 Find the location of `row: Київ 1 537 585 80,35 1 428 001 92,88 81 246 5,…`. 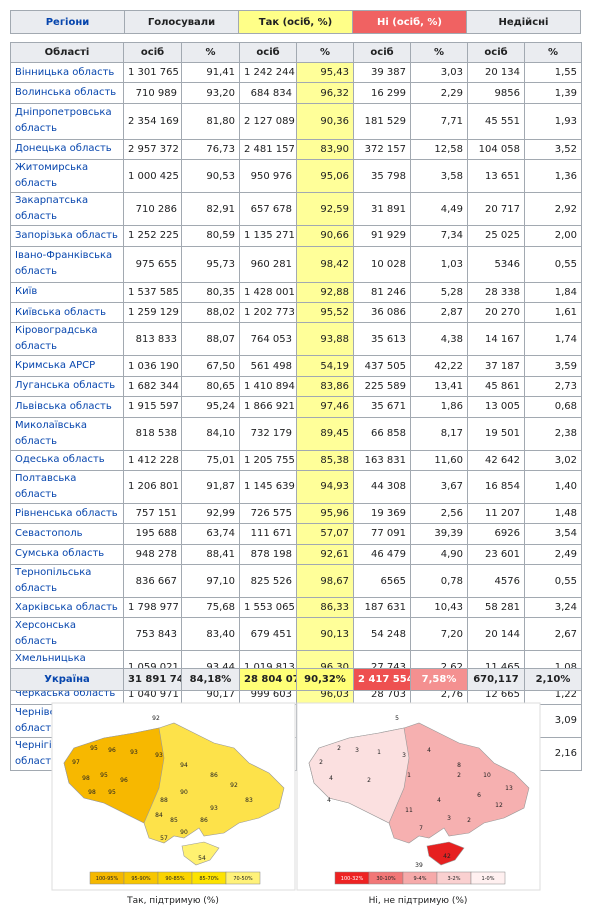

row: Київ 1 537 585 80,35 1 428 001 92,88 81 246 5,… is located at coordinates (296, 292).